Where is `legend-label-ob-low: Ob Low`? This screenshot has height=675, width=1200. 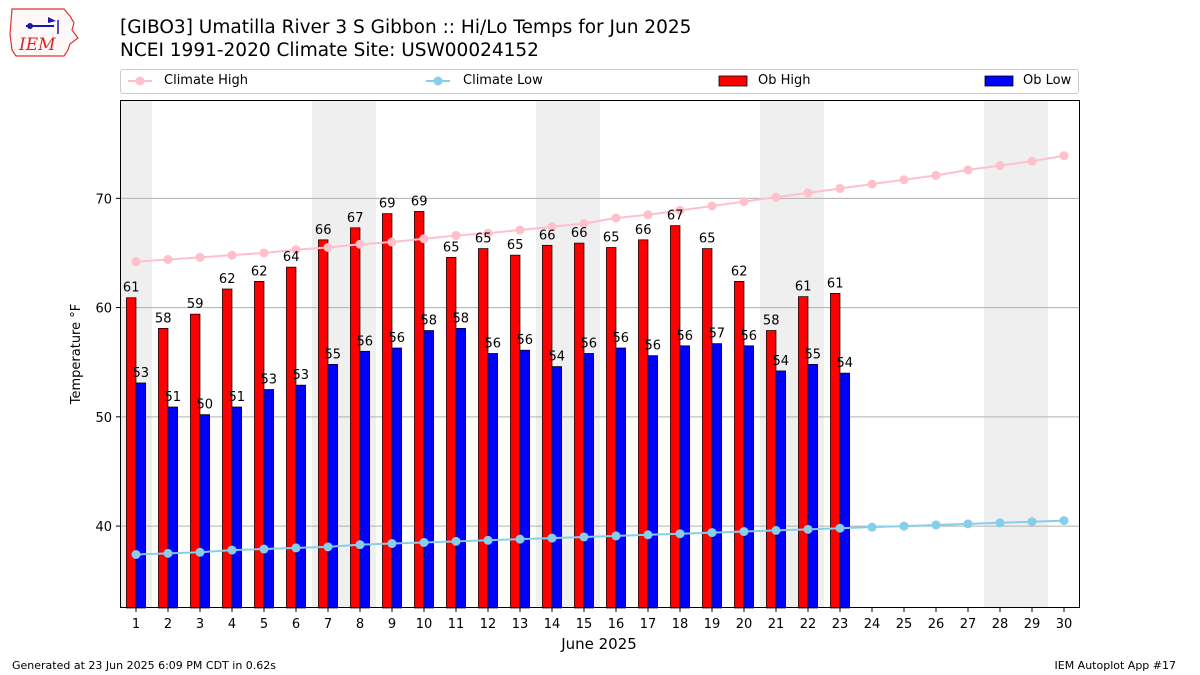 legend-label-ob-low: Ob Low is located at coordinates (1047, 80).